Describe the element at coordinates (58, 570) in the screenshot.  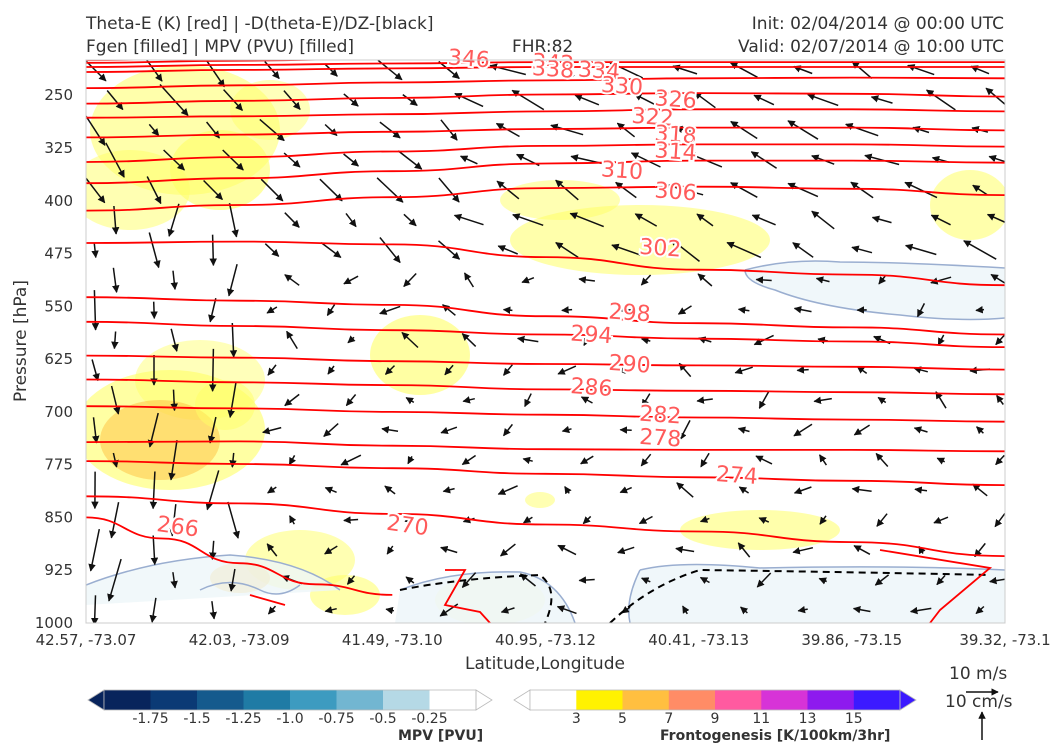
I see `y-tick-label: 925` at that location.